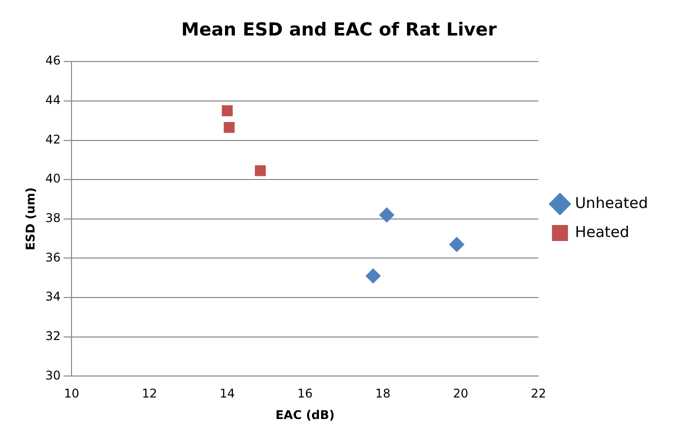 The image size is (678, 437). I want to click on y-tick-label: 32, so click(53, 336).